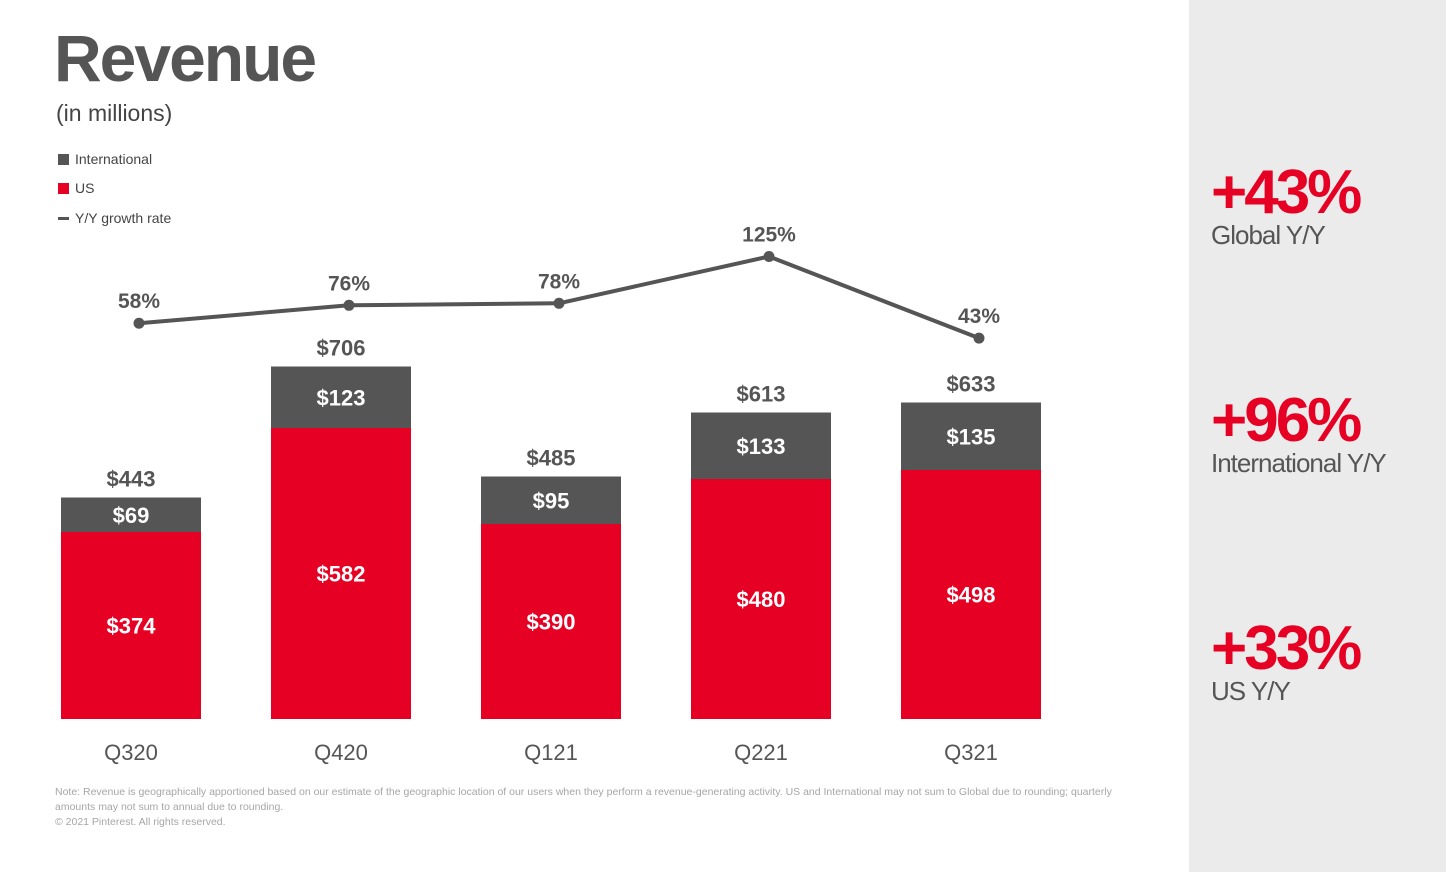 This screenshot has height=872, width=1446. I want to click on growth-label-q221: 125%, so click(769, 235).